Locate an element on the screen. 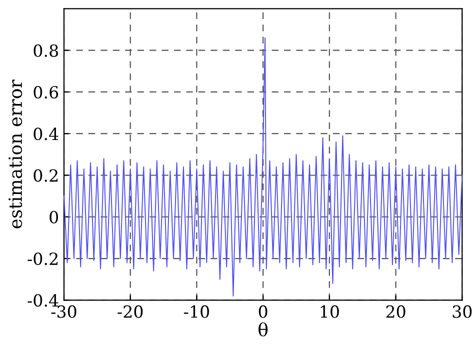 Image resolution: width=474 pixels, height=349 pixels. x-tick-label: 0 is located at coordinates (263, 311).